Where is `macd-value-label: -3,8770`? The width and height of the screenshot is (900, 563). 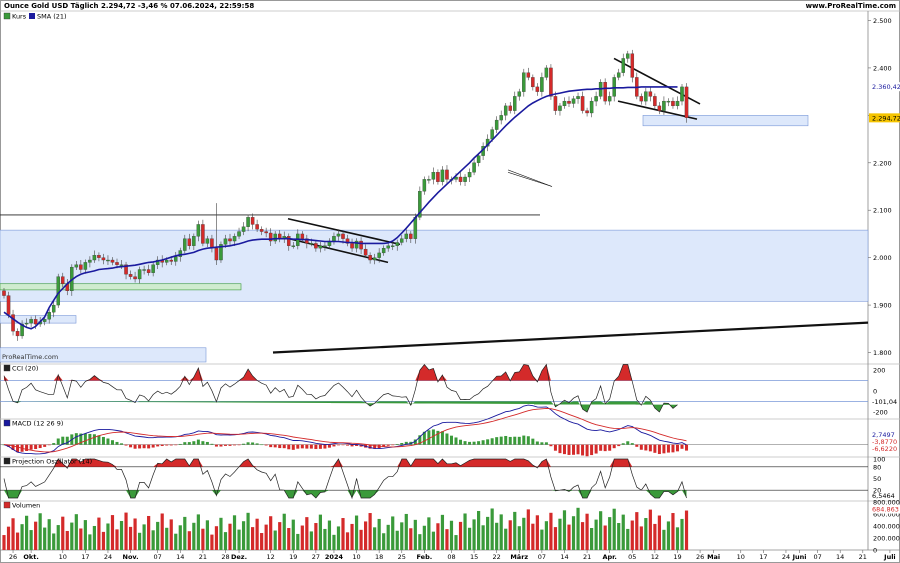 macd-value-label: -3,8770 is located at coordinates (884, 442).